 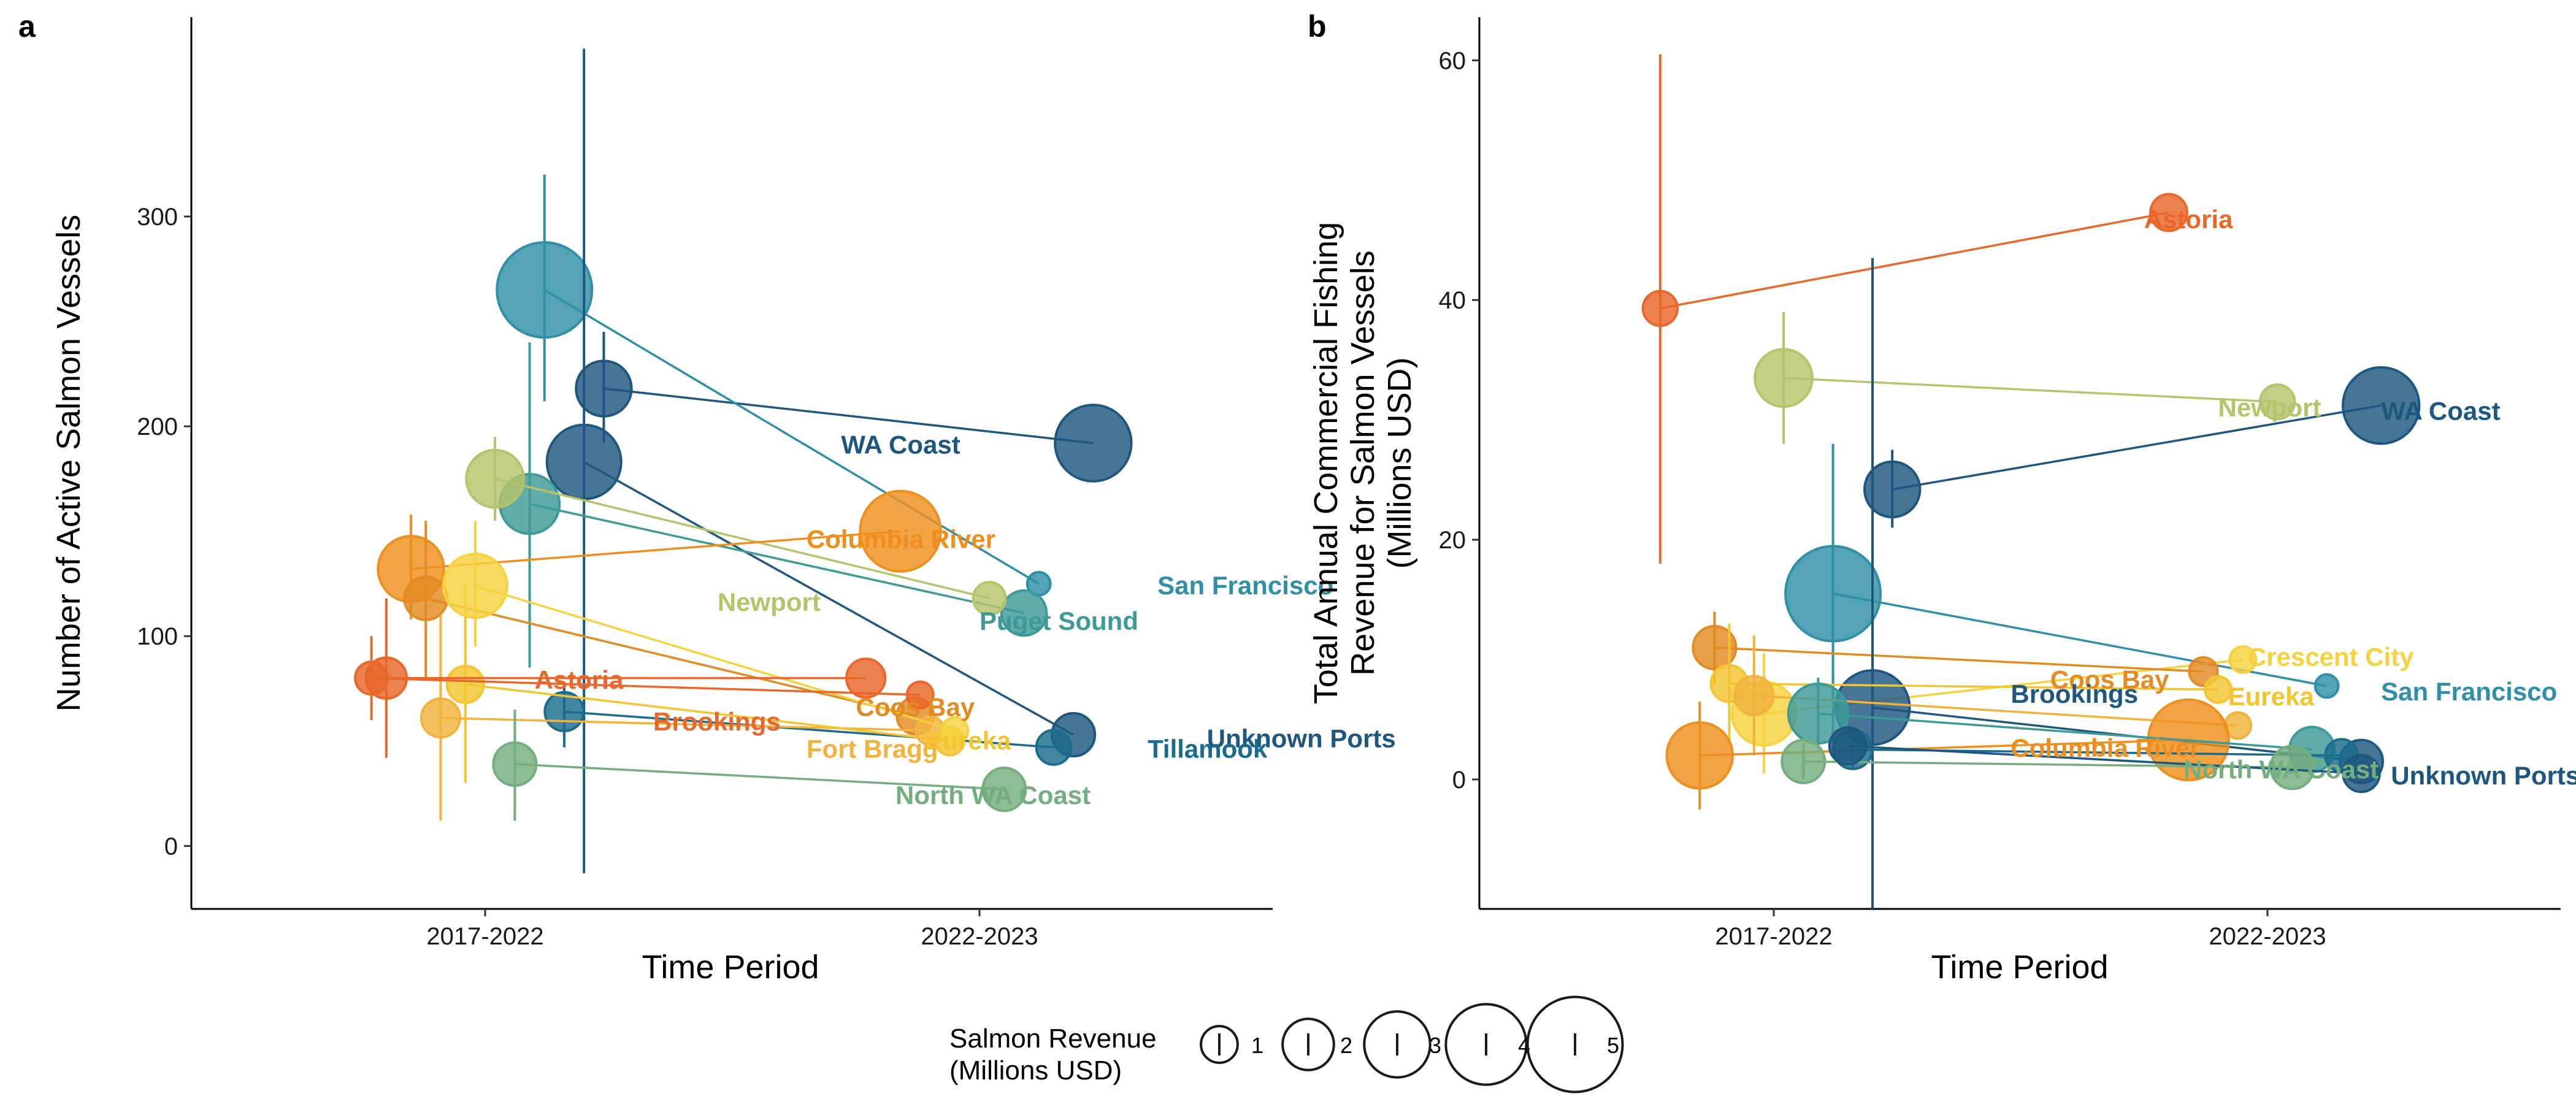 What do you see at coordinates (2105, 748) in the screenshot?
I see `point-label-columbia-river: Columbia River` at bounding box center [2105, 748].